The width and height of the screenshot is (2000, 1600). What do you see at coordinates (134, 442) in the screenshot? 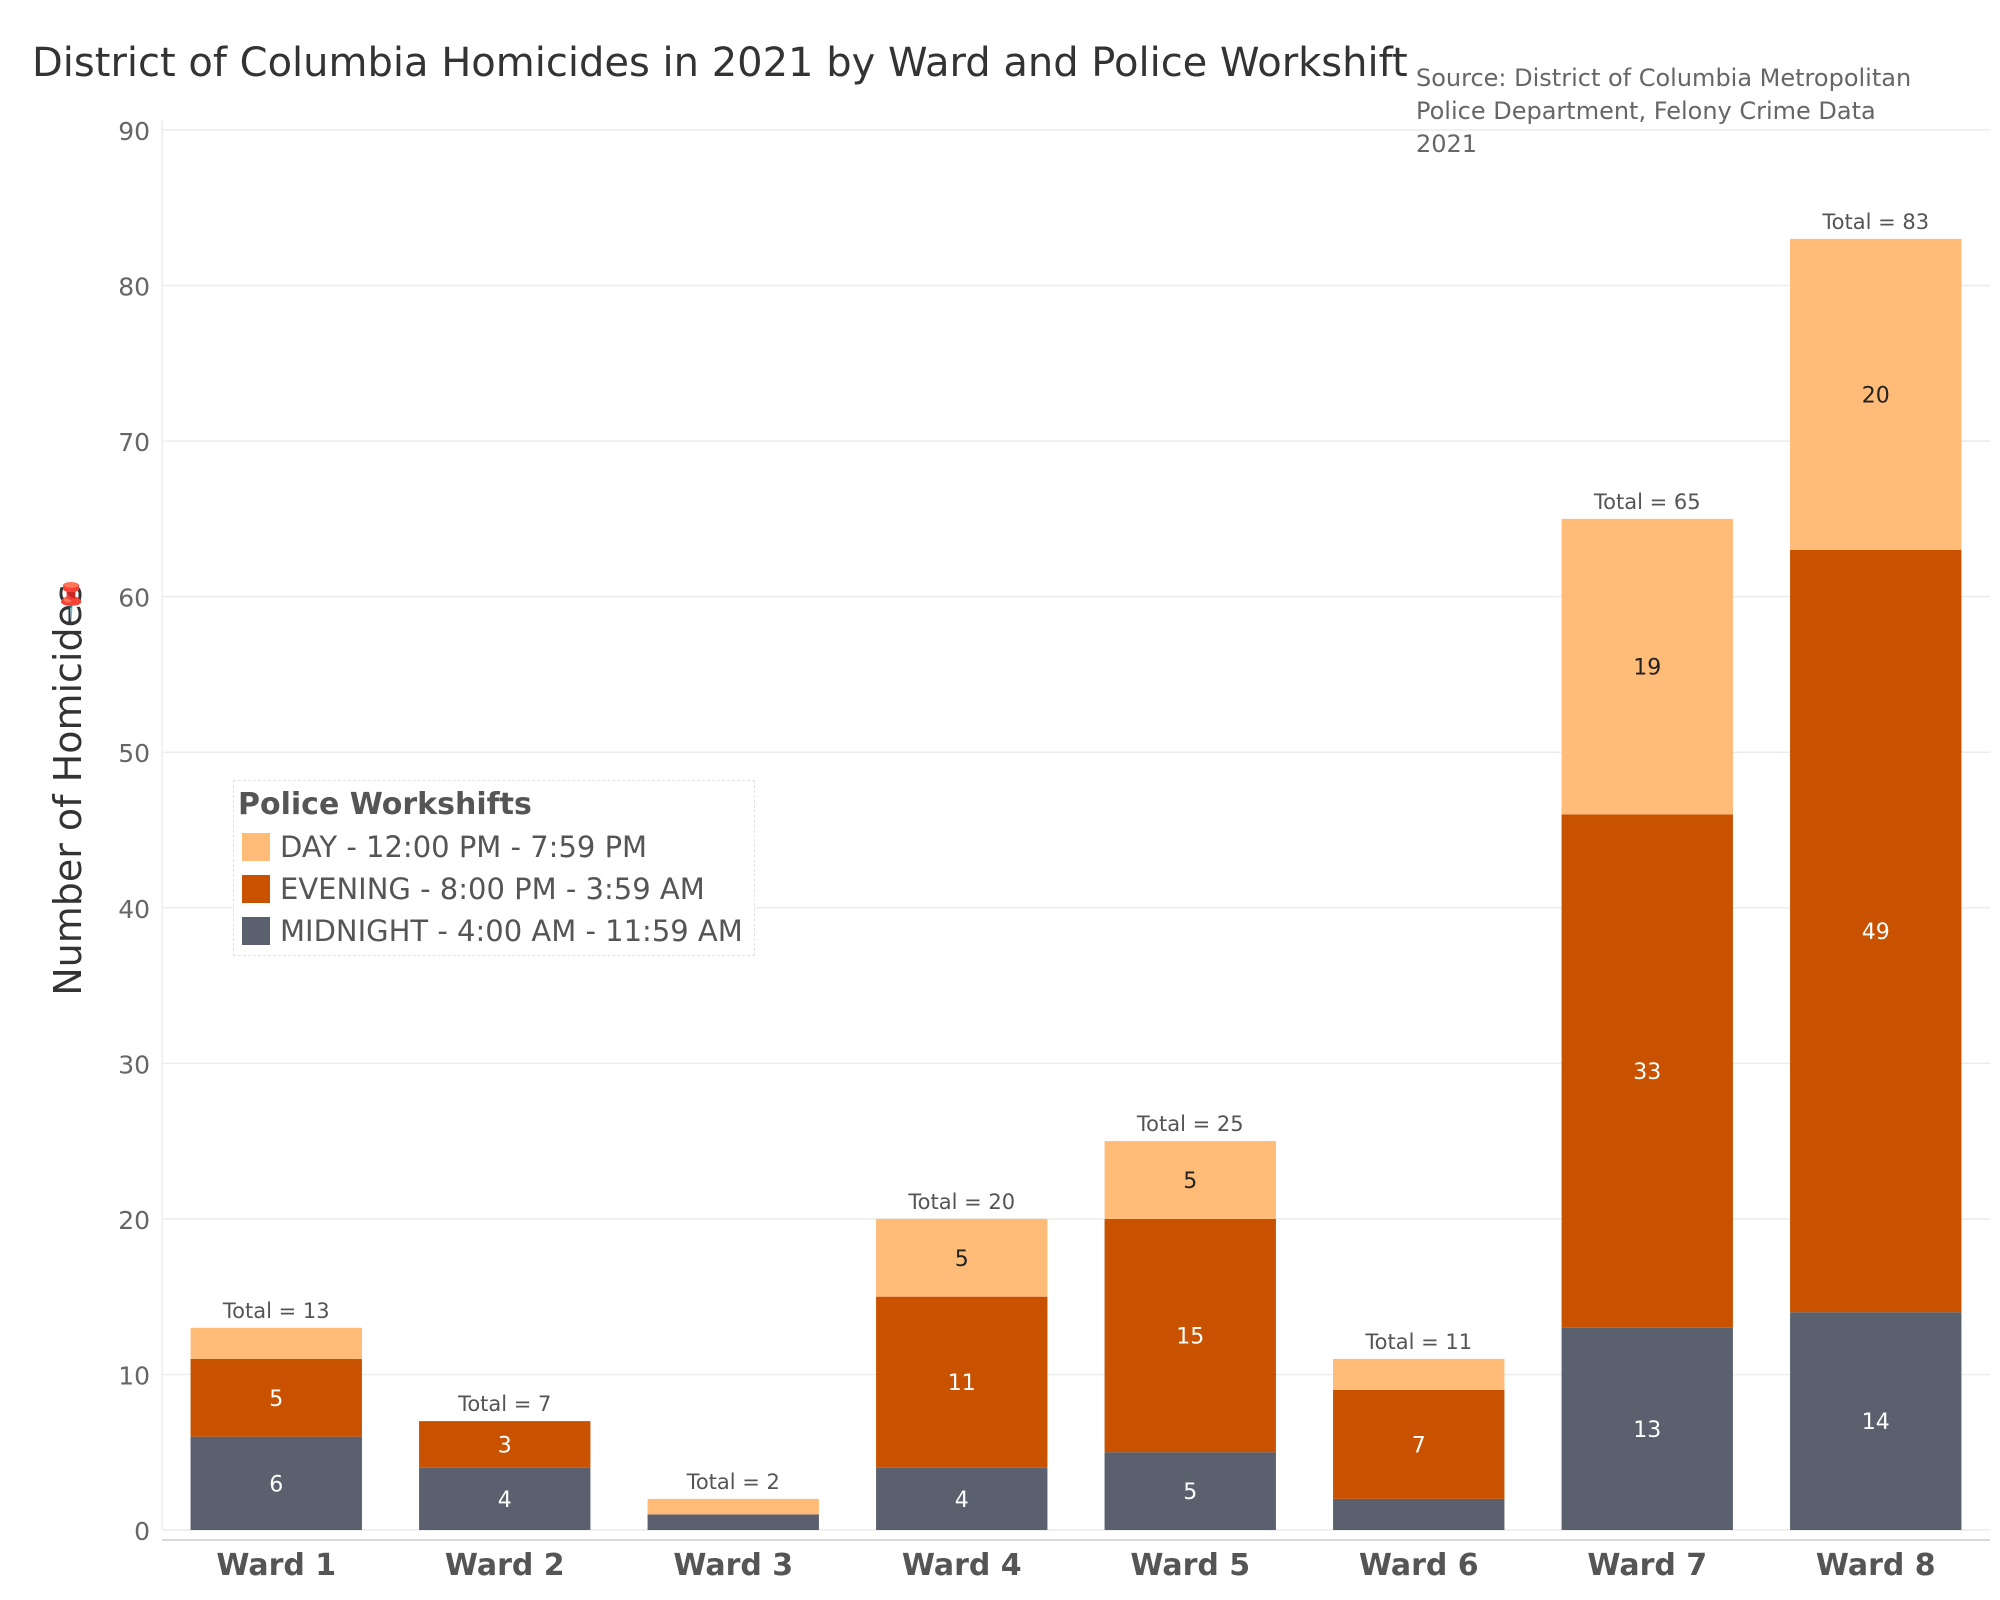
I see `y-tick-label: 70` at bounding box center [134, 442].